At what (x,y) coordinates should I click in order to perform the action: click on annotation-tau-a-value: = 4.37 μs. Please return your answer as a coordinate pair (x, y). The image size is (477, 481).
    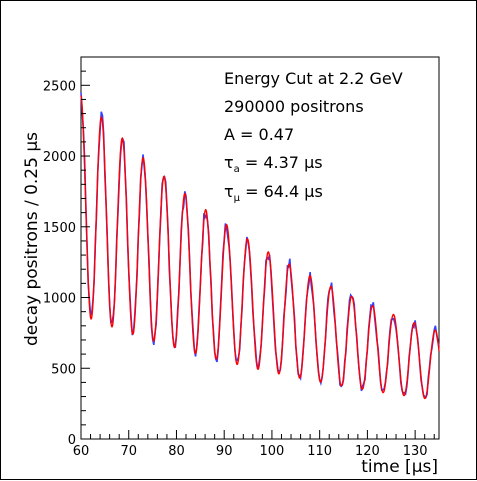
    Looking at the image, I should click on (281, 162).